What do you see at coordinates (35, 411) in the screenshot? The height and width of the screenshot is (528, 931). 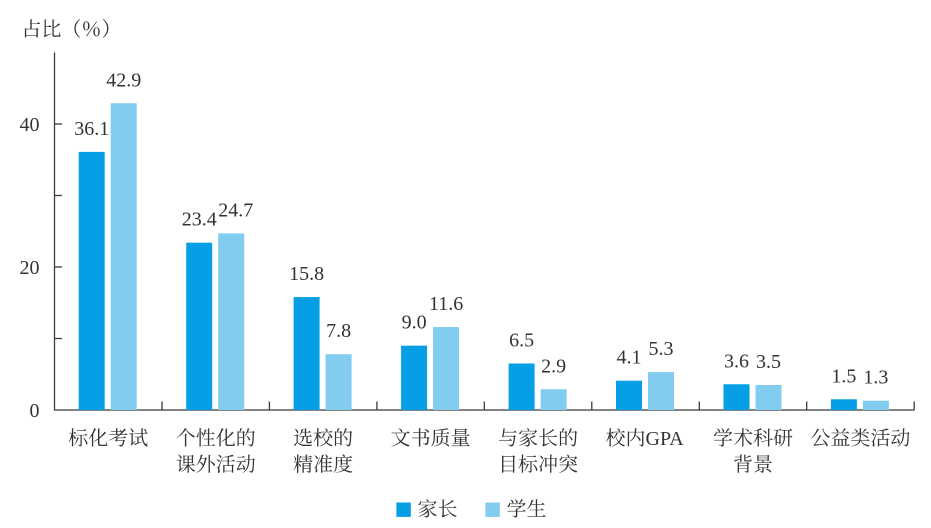 I see `svg-text: 0` at bounding box center [35, 411].